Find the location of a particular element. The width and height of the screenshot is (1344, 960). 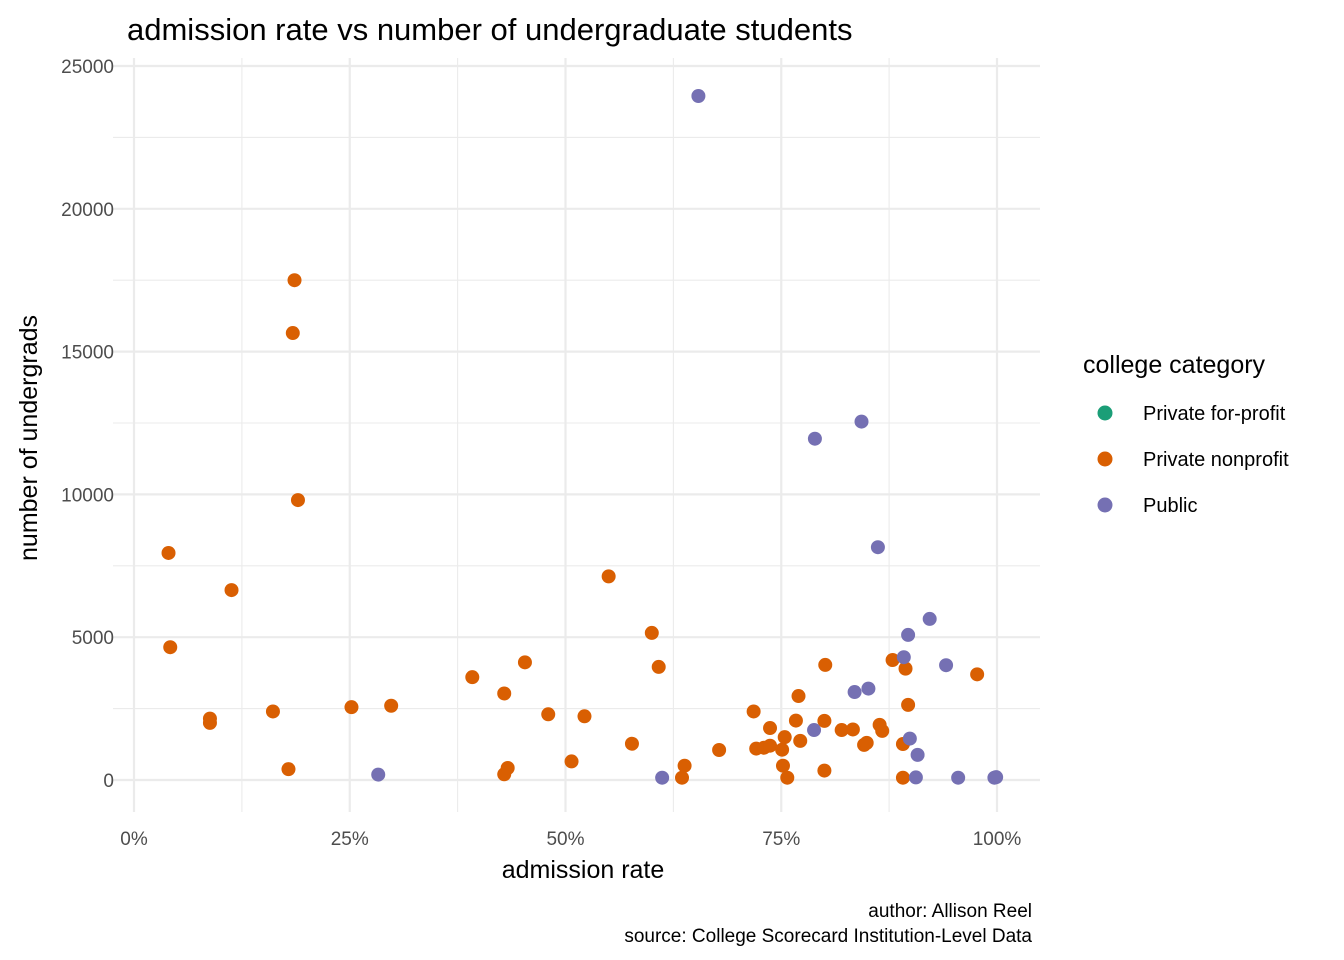

x-axis-ticks: 0% 25% 50% 75% 100% is located at coordinates (570, 839).